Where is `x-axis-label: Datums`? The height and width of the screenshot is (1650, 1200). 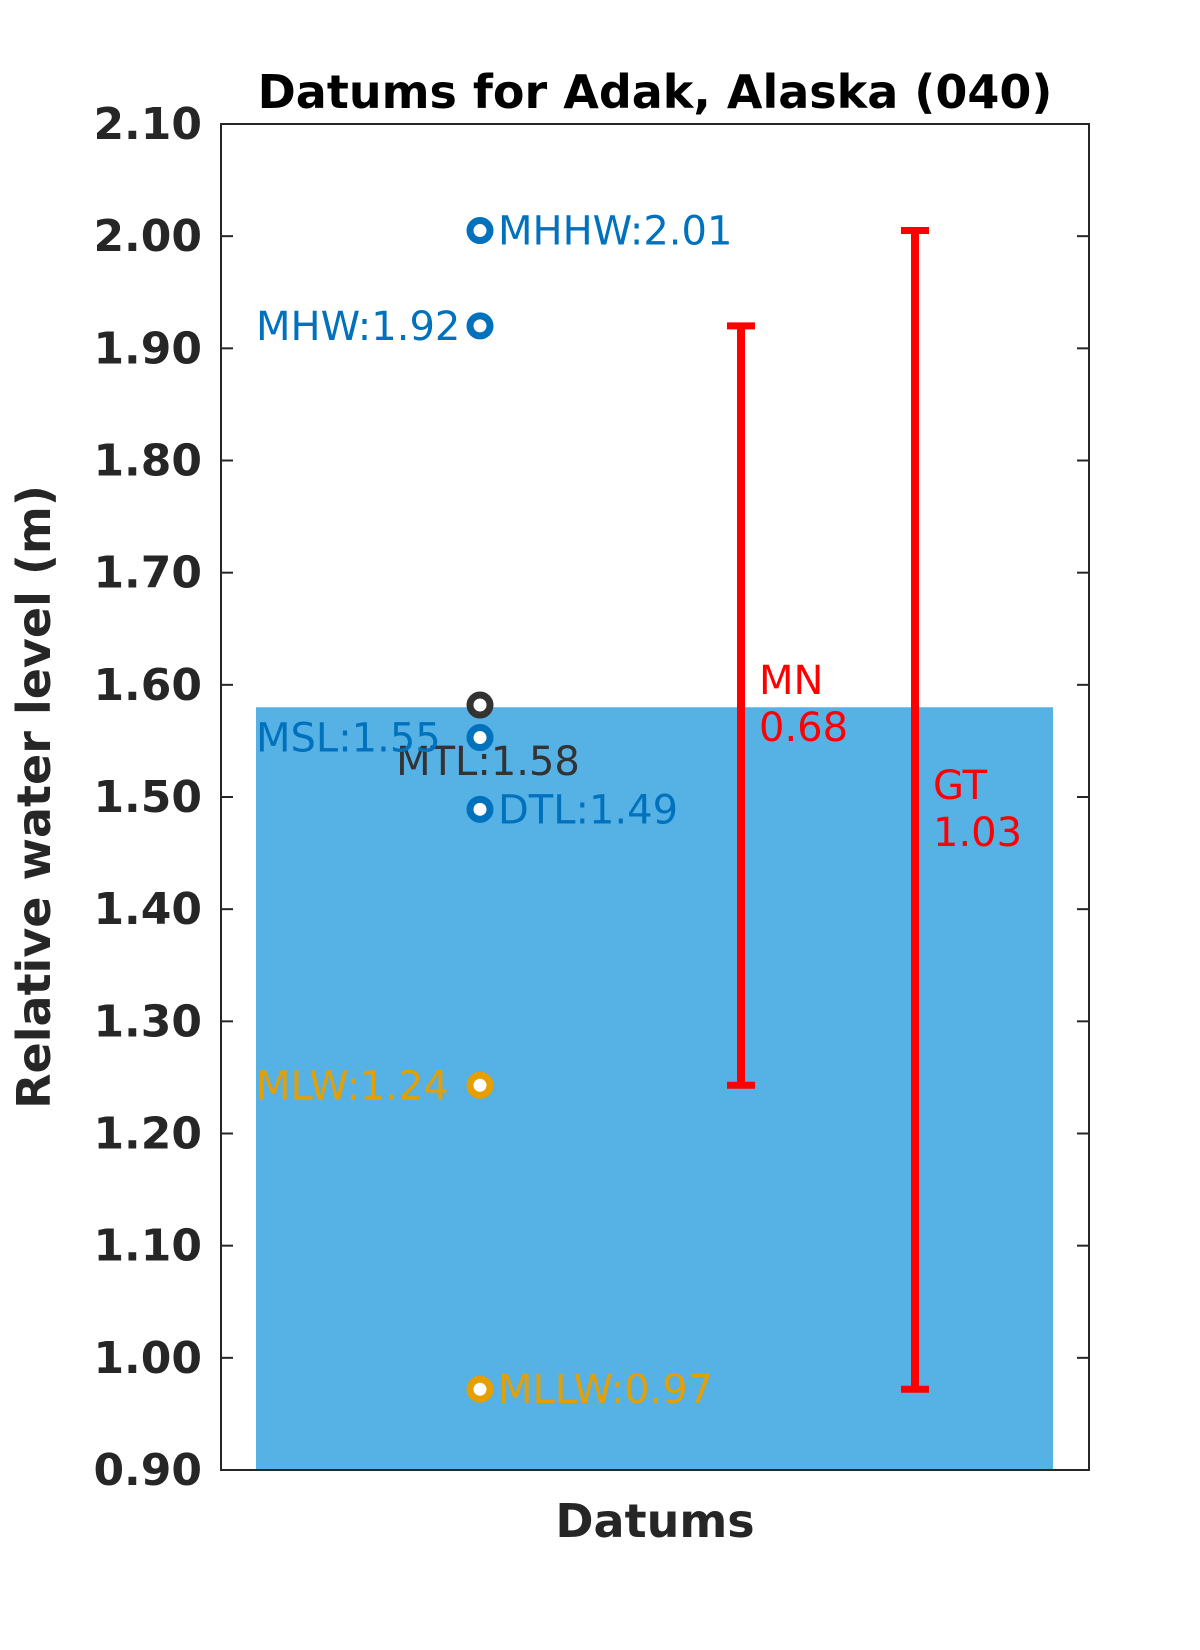
x-axis-label: Datums is located at coordinates (654, 1521).